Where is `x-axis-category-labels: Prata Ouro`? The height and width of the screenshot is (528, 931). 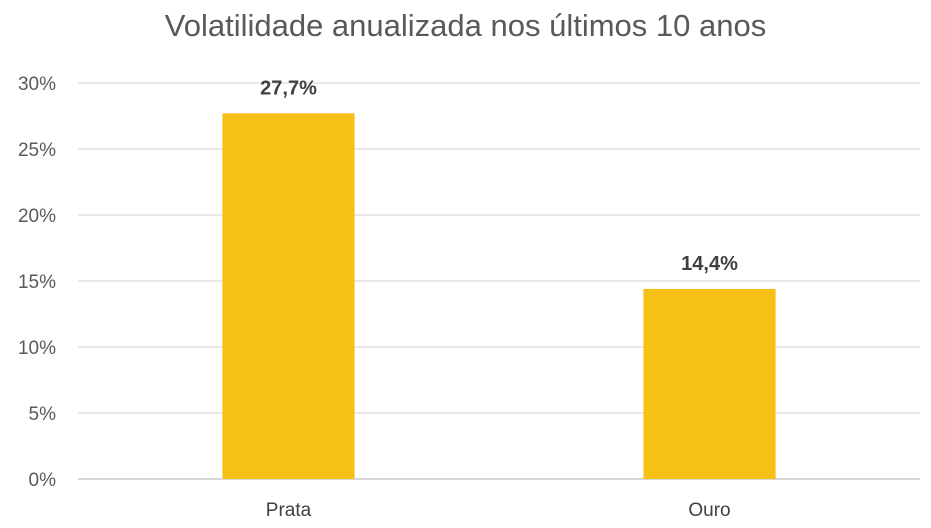
x-axis-category-labels: Prata Ouro is located at coordinates (498, 510).